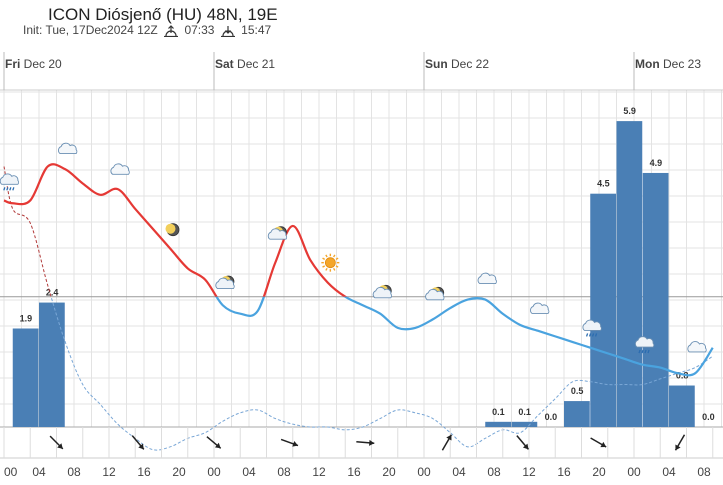  Describe the element at coordinates (171, 30) in the screenshot. I see `sunrise-icon` at that location.